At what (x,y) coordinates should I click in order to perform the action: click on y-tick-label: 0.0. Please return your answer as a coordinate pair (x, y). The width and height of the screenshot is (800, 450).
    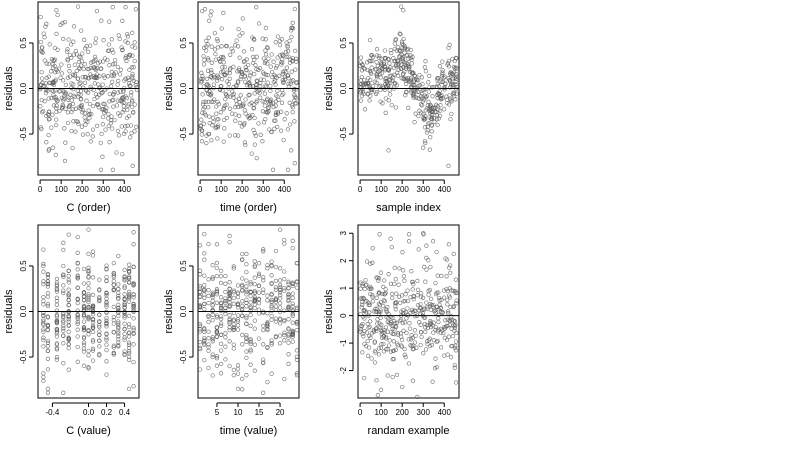
    Looking at the image, I should click on (23, 311).